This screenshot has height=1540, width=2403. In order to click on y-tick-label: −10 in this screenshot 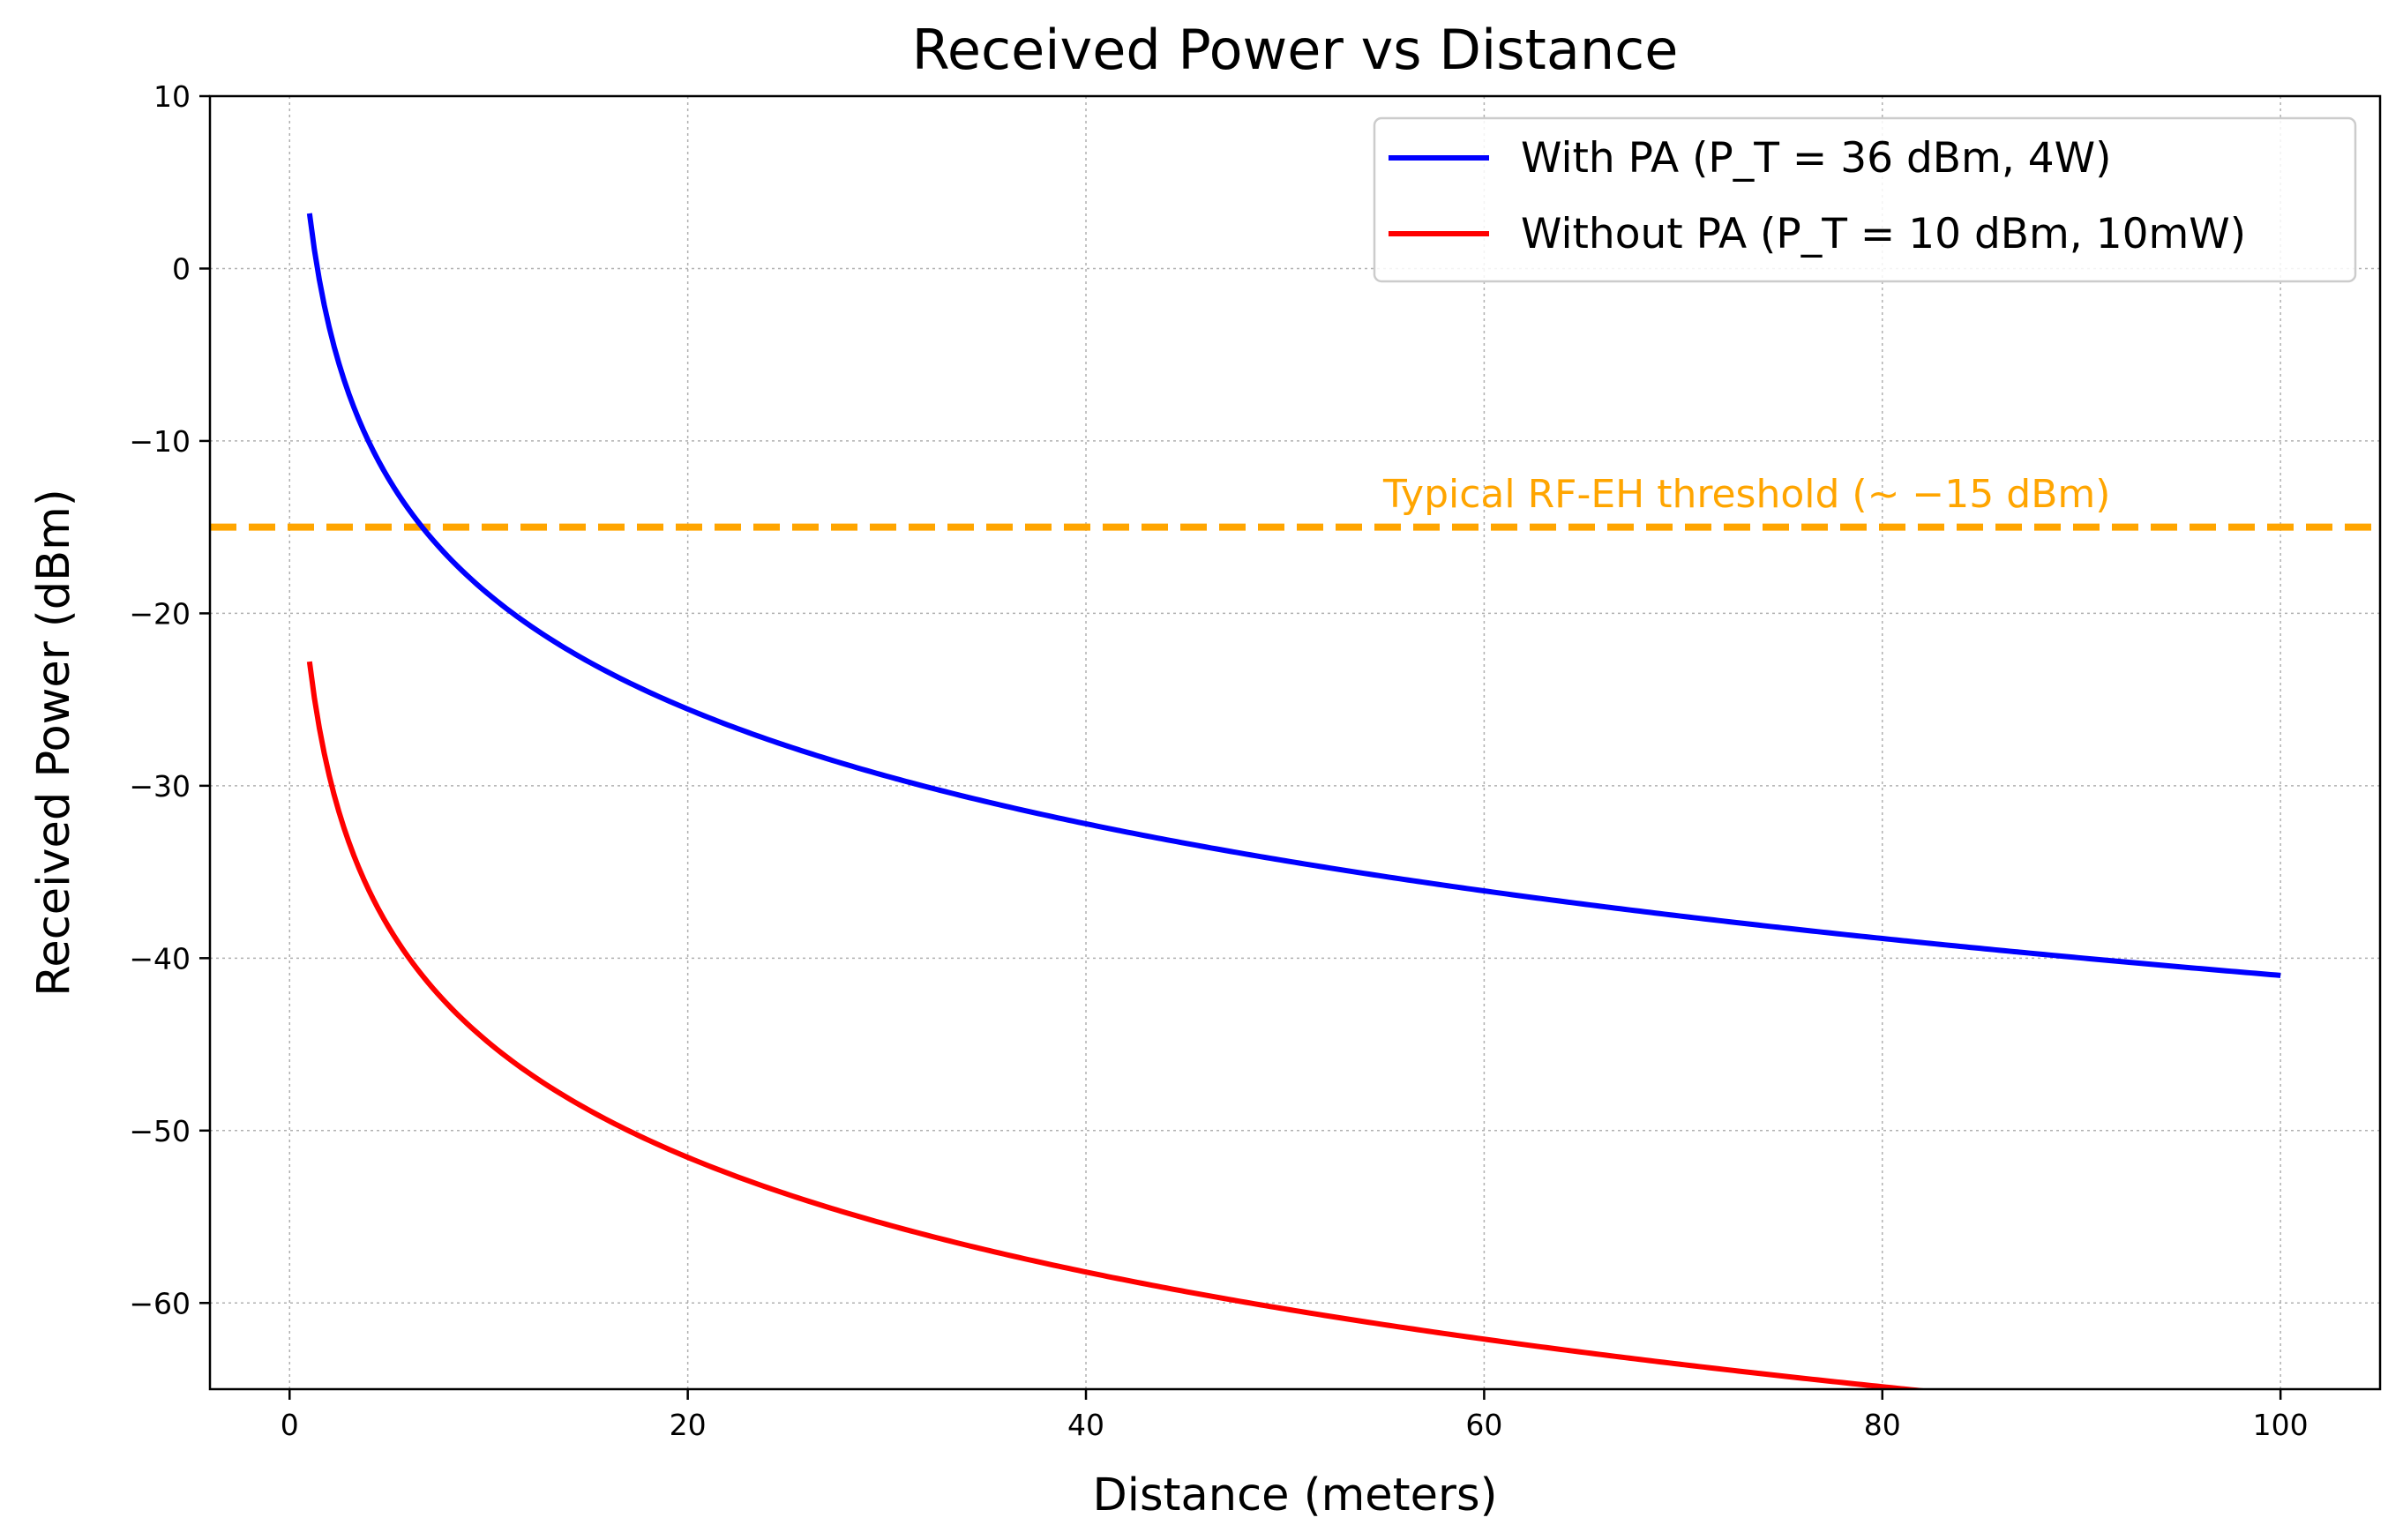, I will do `click(160, 441)`.